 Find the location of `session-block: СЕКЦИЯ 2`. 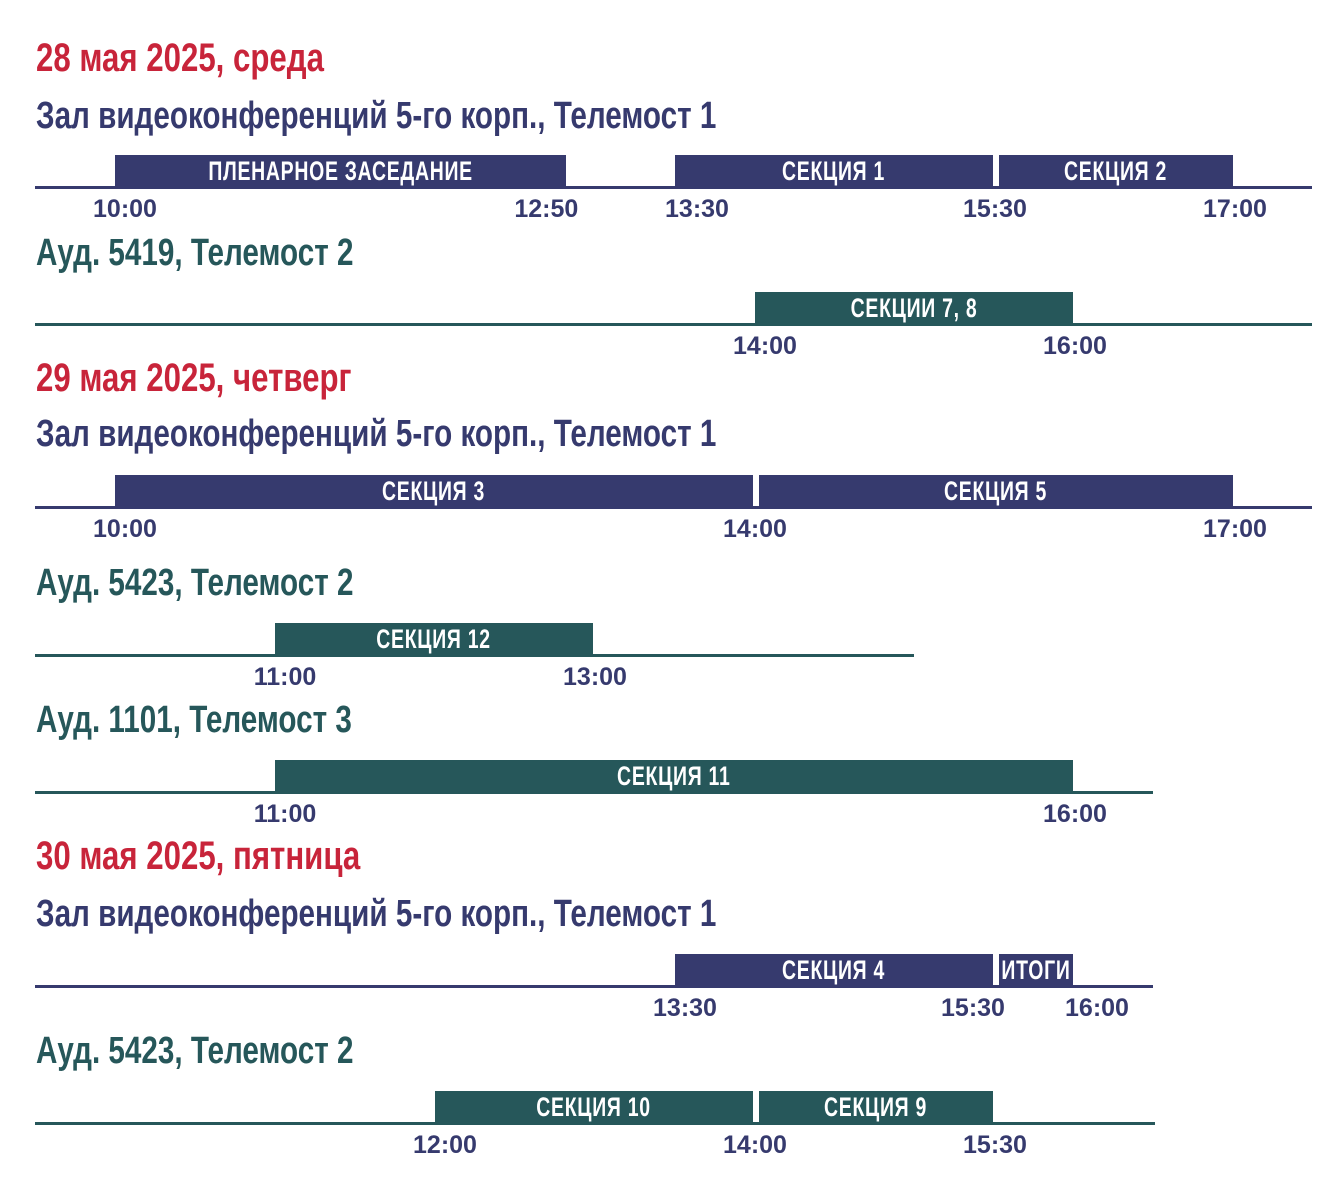

session-block: СЕКЦИЯ 2 is located at coordinates (1116, 171).